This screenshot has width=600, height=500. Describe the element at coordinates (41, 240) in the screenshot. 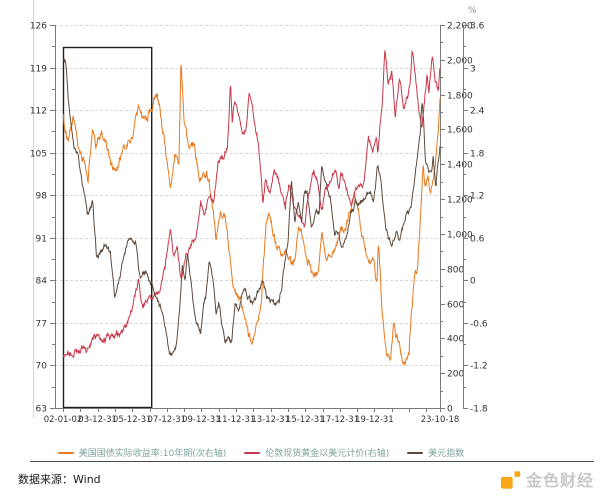

I see `svg-text: 91` at that location.